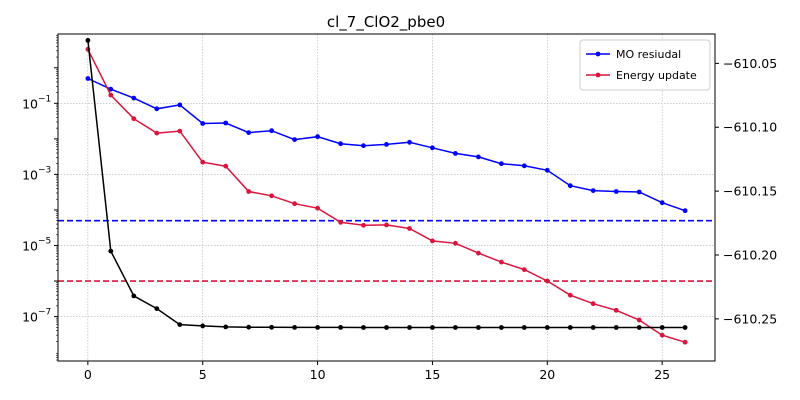 The height and width of the screenshot is (400, 800). What do you see at coordinates (750, 318) in the screenshot?
I see `y-right-tick-label: −610.25` at bounding box center [750, 318].